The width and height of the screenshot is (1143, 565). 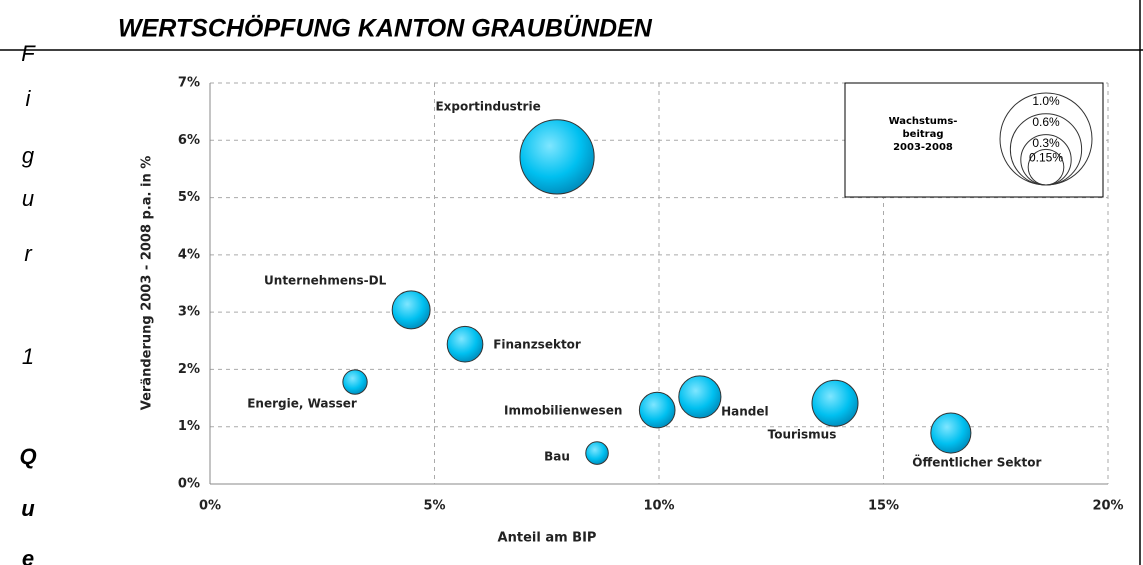 What do you see at coordinates (976, 462) in the screenshot?
I see `bubble-label: Öffentlicher Sektor` at bounding box center [976, 462].